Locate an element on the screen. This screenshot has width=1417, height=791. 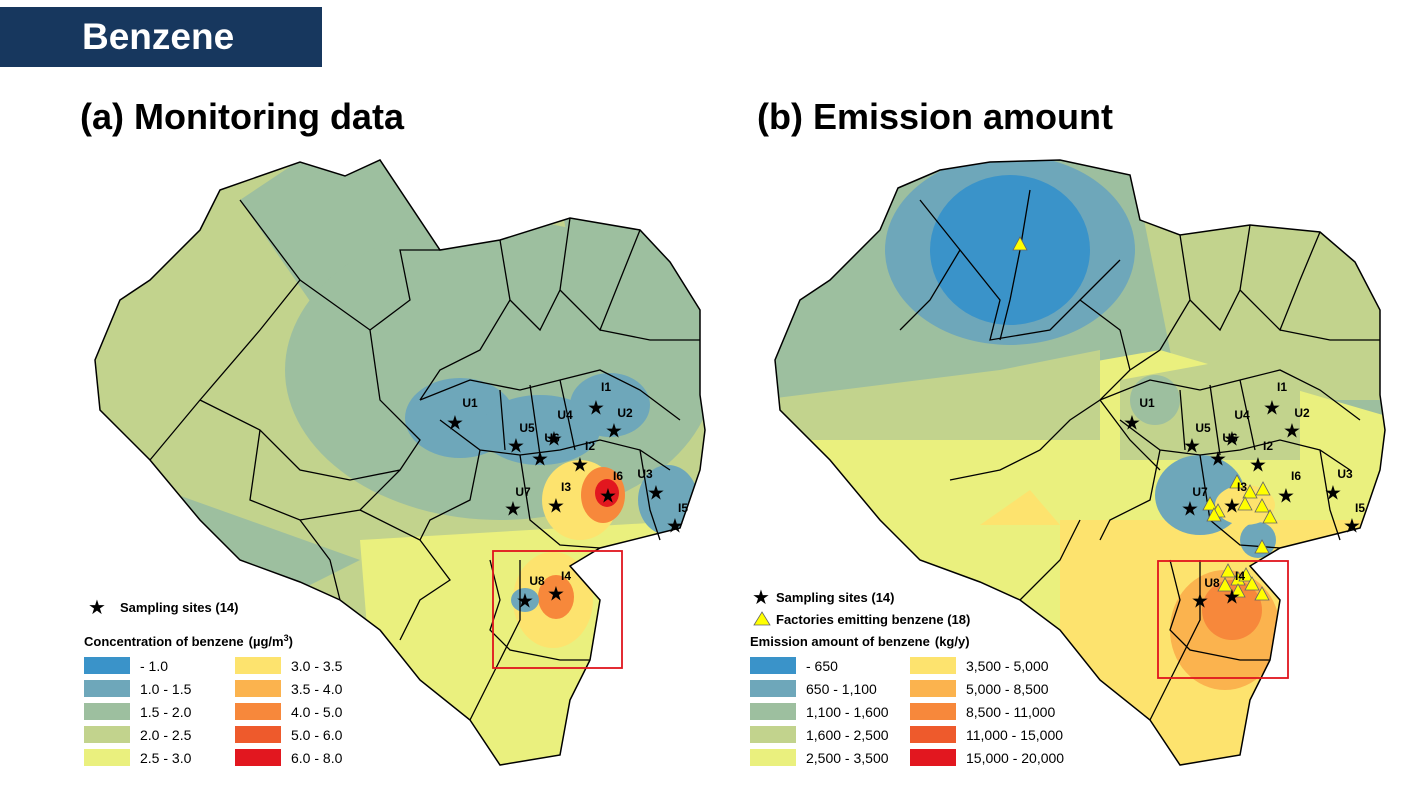
map-b-site-label-i3: I3 is located at coordinates (1242, 487).